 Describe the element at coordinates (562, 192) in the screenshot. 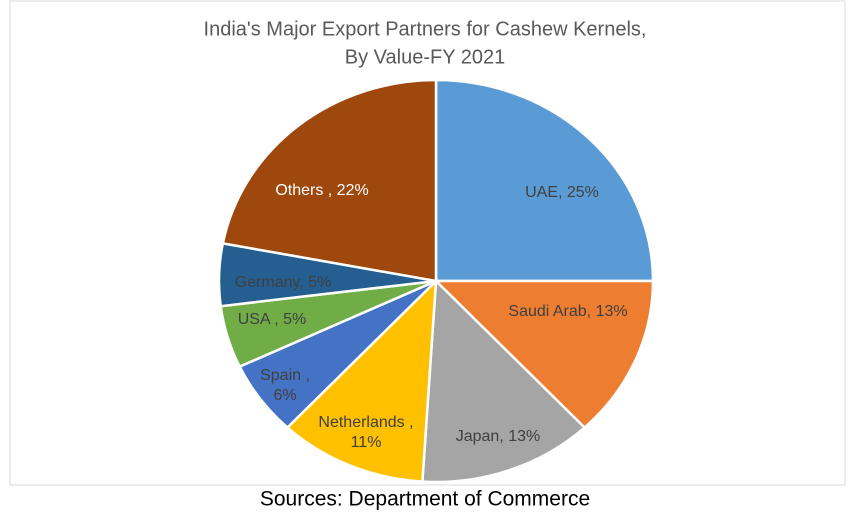

I see `data-label: UAE, 25%` at that location.